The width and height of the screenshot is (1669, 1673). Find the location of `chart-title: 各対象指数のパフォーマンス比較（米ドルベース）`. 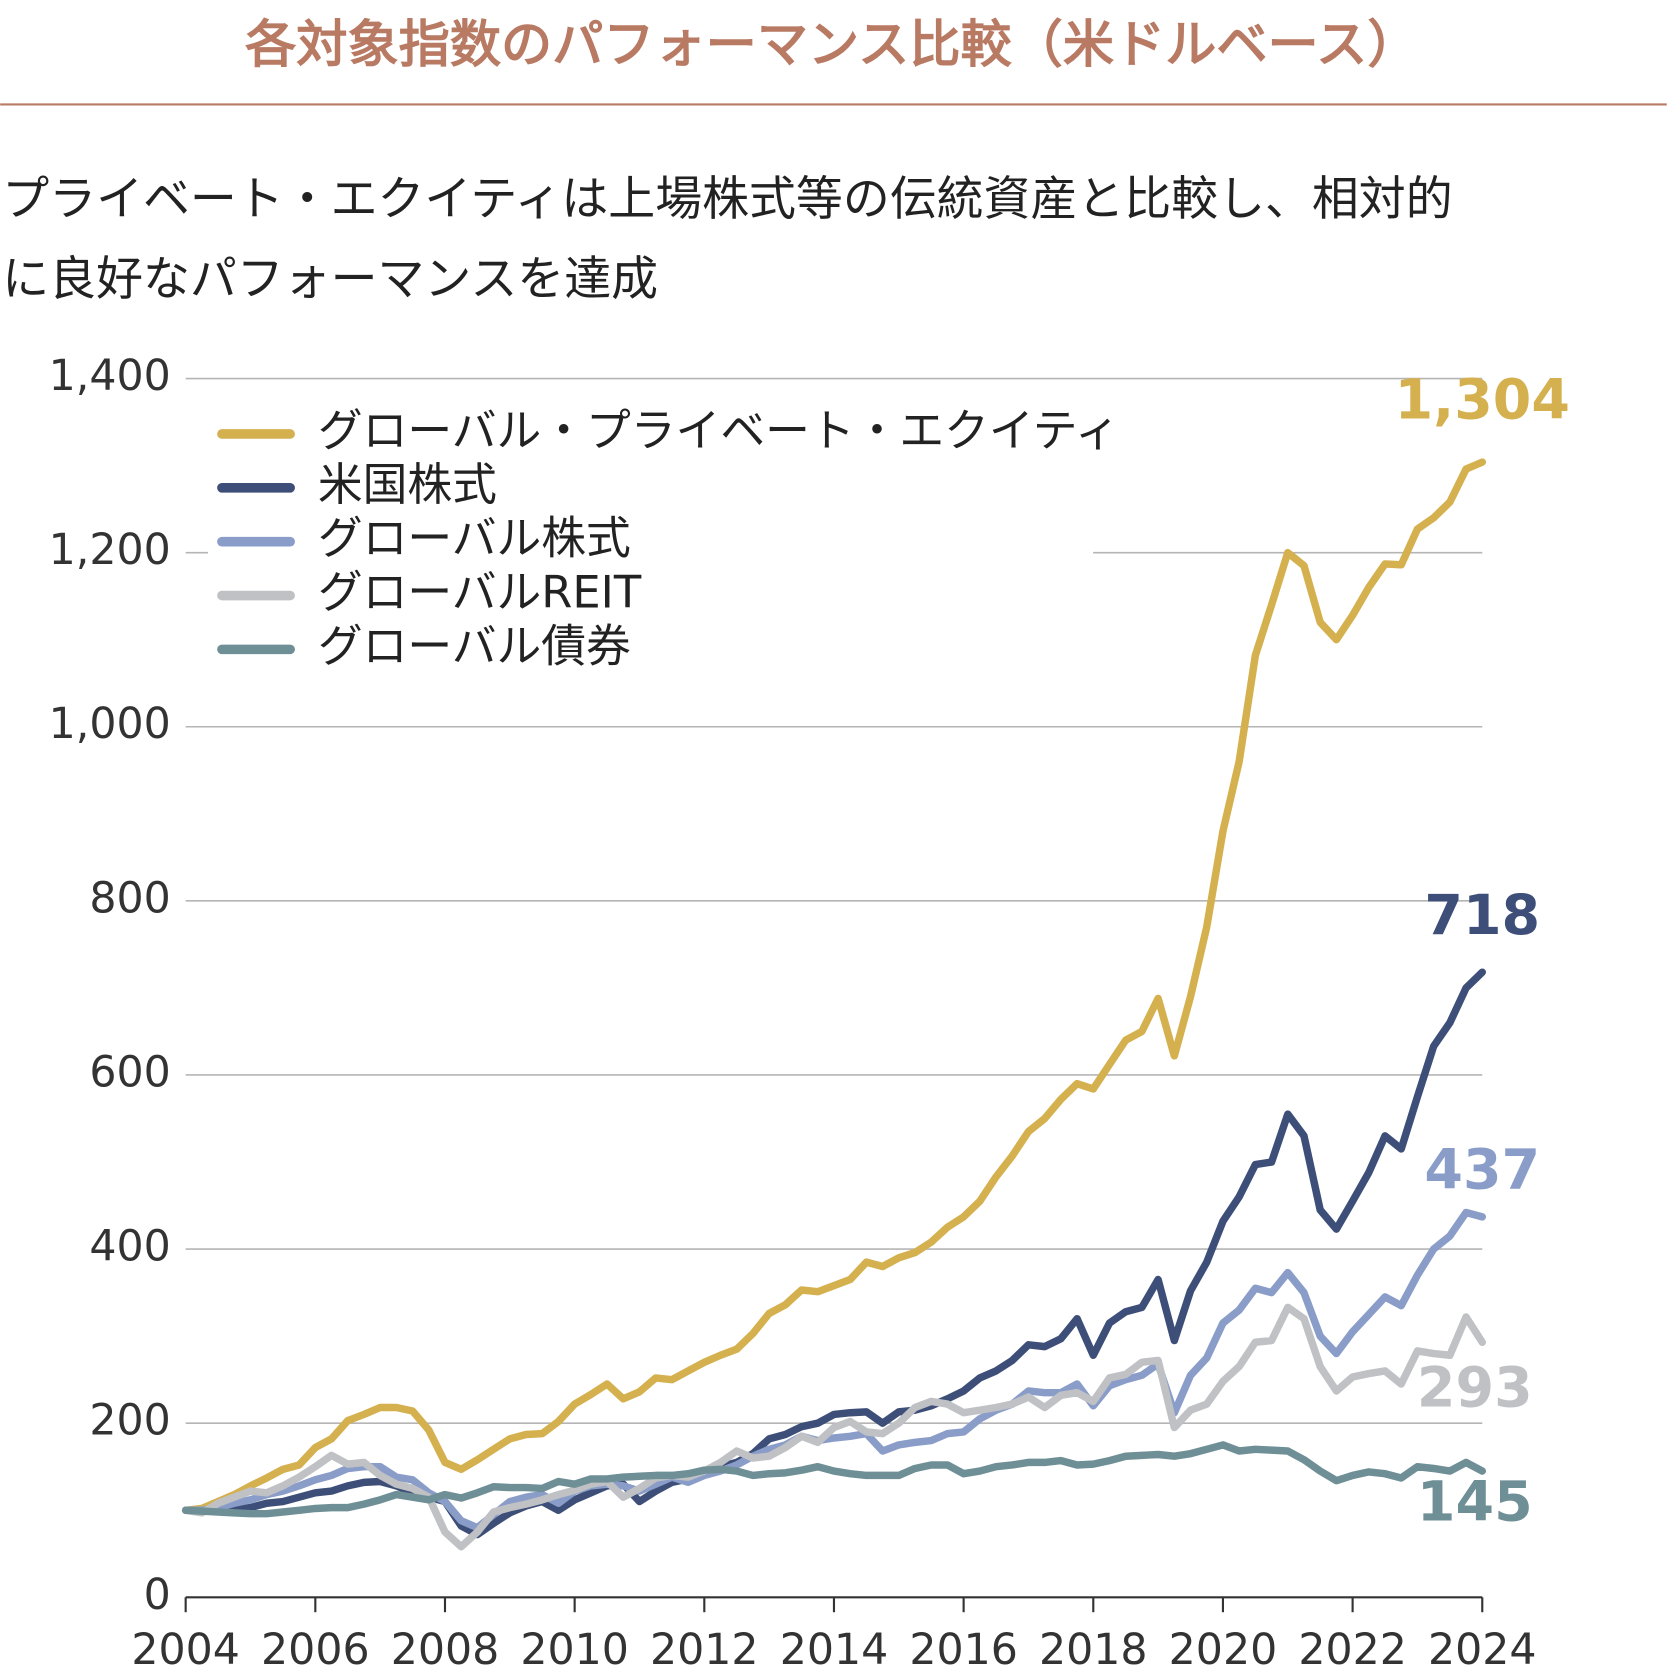

chart-title: 各対象指数のパフォーマンス比較（米ドルベース） is located at coordinates (831, 45).